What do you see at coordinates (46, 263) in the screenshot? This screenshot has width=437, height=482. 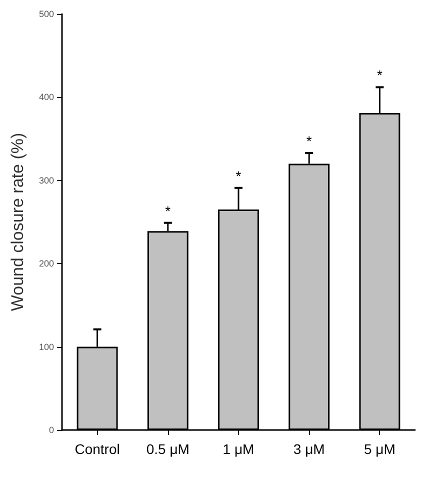 I see `y-tick-label: 200` at bounding box center [46, 263].